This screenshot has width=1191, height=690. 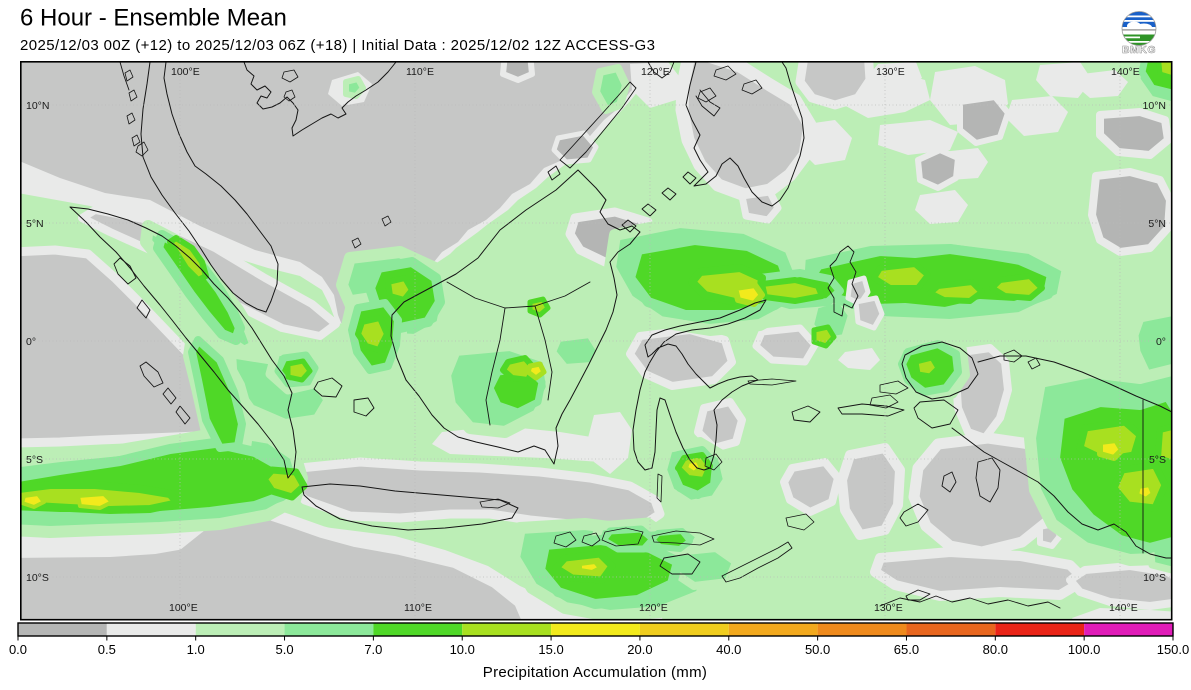 What do you see at coordinates (462, 649) in the screenshot?
I see `svg-text: 10.0` at bounding box center [462, 649].